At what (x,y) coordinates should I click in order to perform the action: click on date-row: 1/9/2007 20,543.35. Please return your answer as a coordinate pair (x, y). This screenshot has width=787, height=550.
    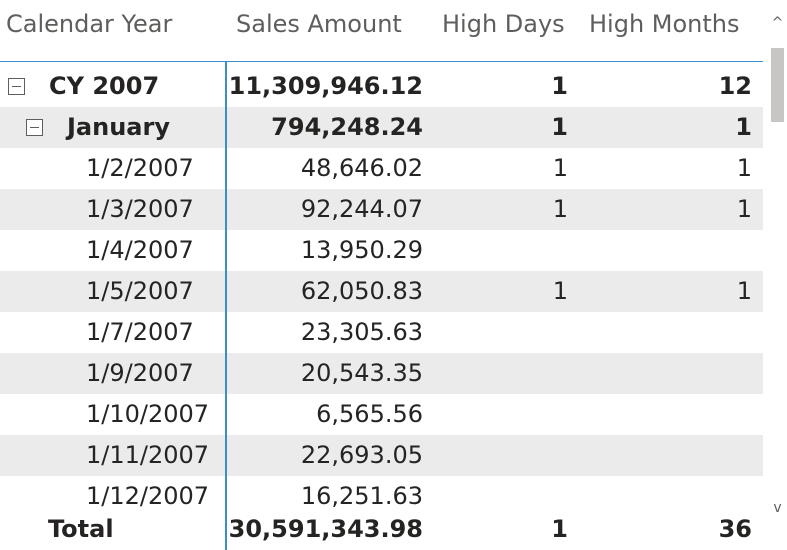
    Looking at the image, I should click on (381, 373).